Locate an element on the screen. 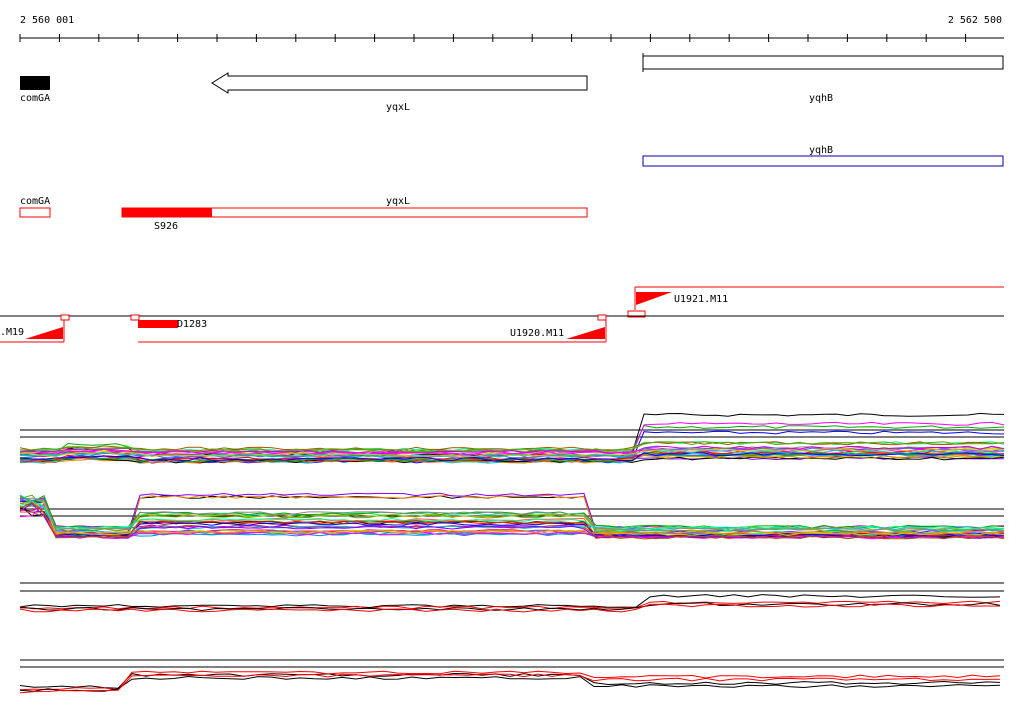  feature-S926-label: S926 is located at coordinates (166, 226).